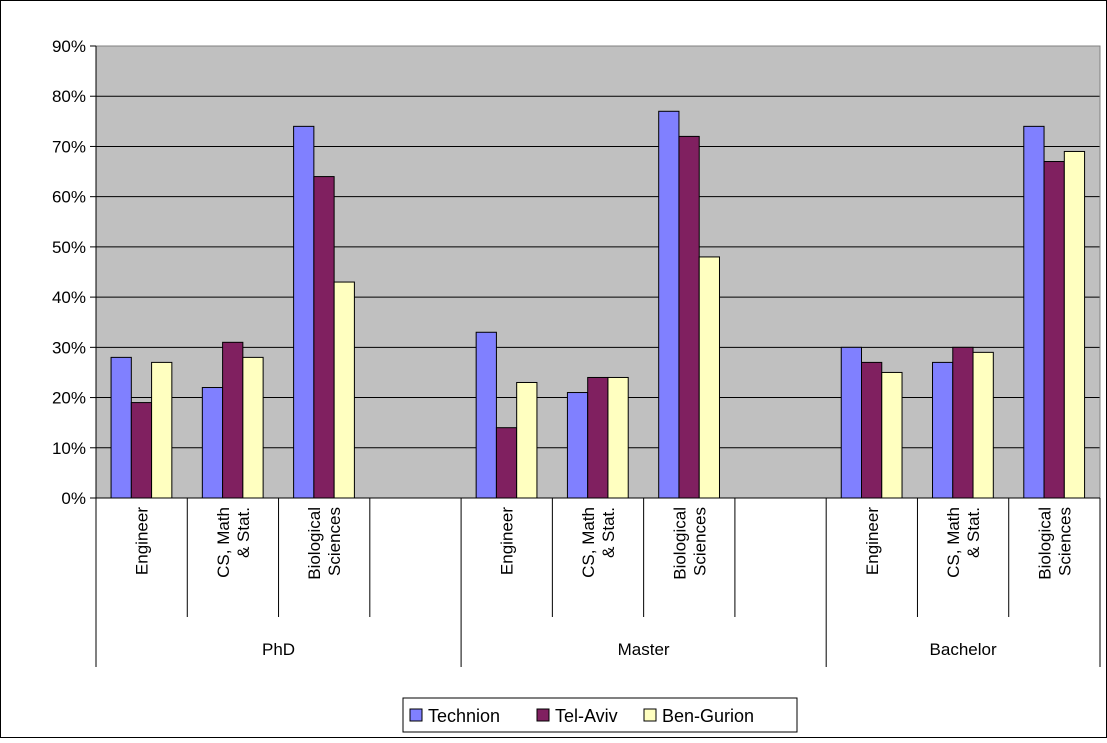 The image size is (1107, 743). Describe the element at coordinates (69, 448) in the screenshot. I see `y-tick-label: 10%` at that location.